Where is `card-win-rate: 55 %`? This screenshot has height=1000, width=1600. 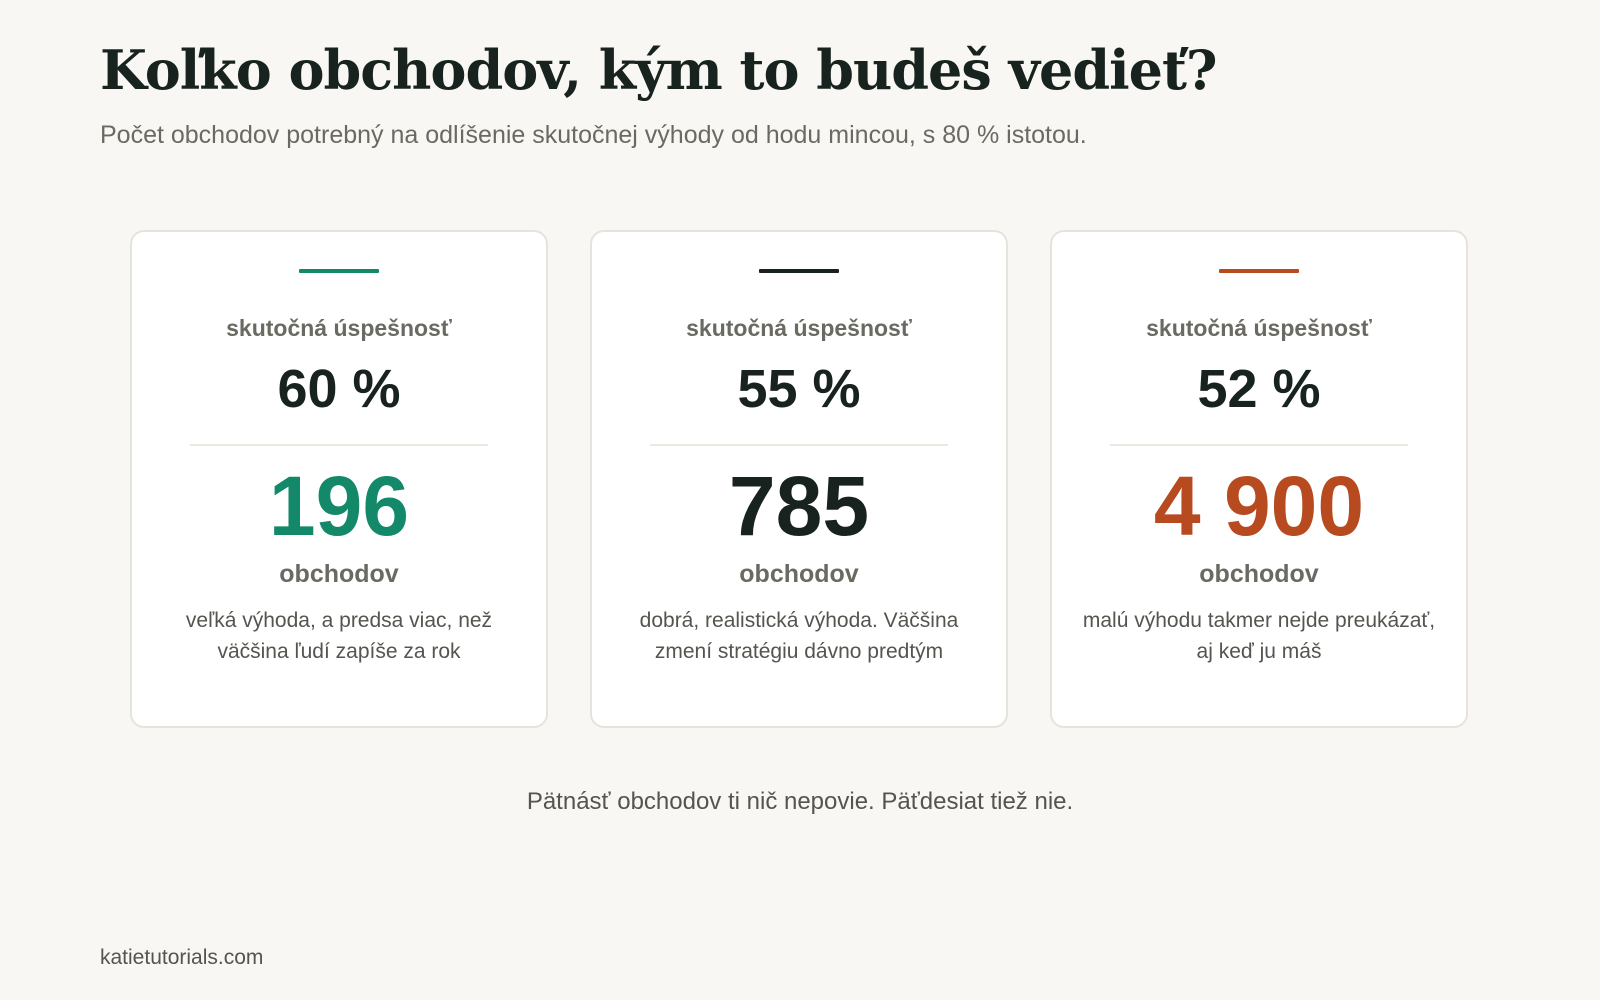
card-win-rate: 55 % is located at coordinates (799, 389).